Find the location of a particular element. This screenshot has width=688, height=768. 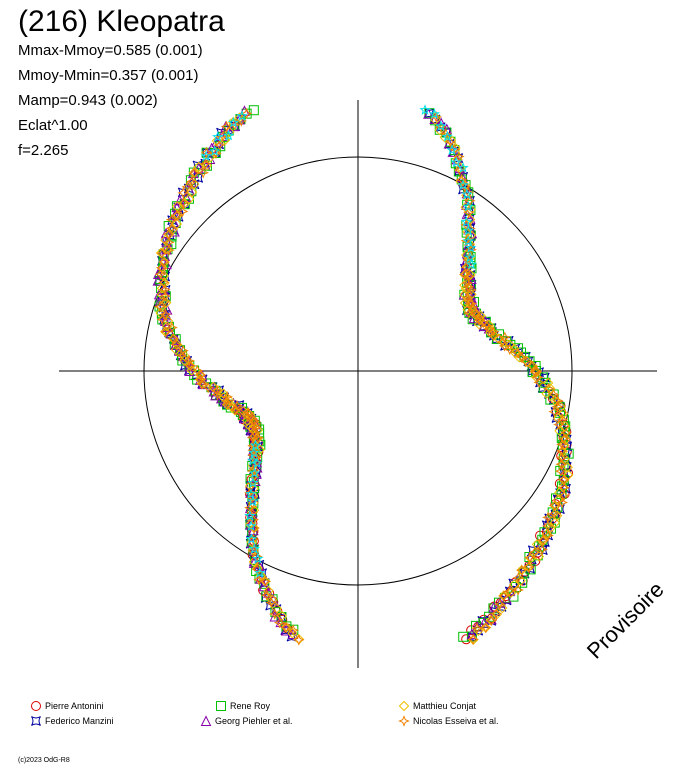

chart-title: (216) Kleopatra is located at coordinates (121, 21).